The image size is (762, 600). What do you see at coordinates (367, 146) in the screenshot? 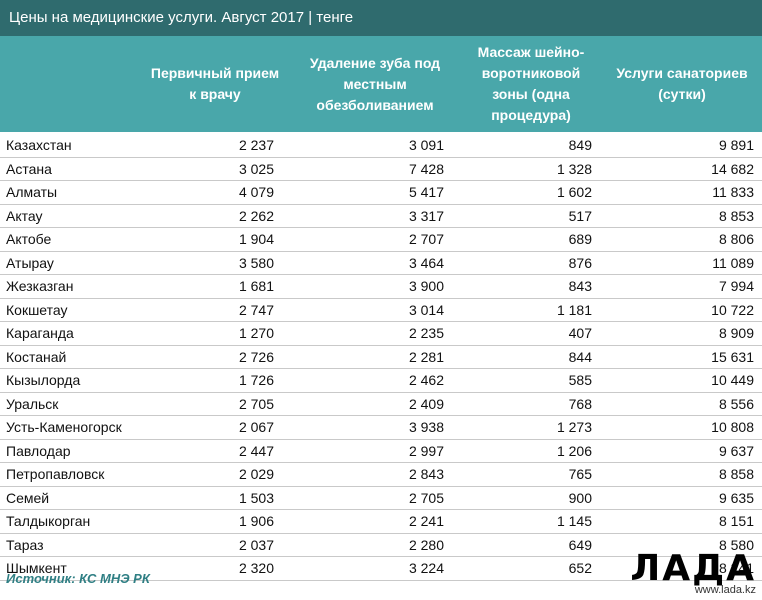
I see `price-cell: 3 091` at bounding box center [367, 146].